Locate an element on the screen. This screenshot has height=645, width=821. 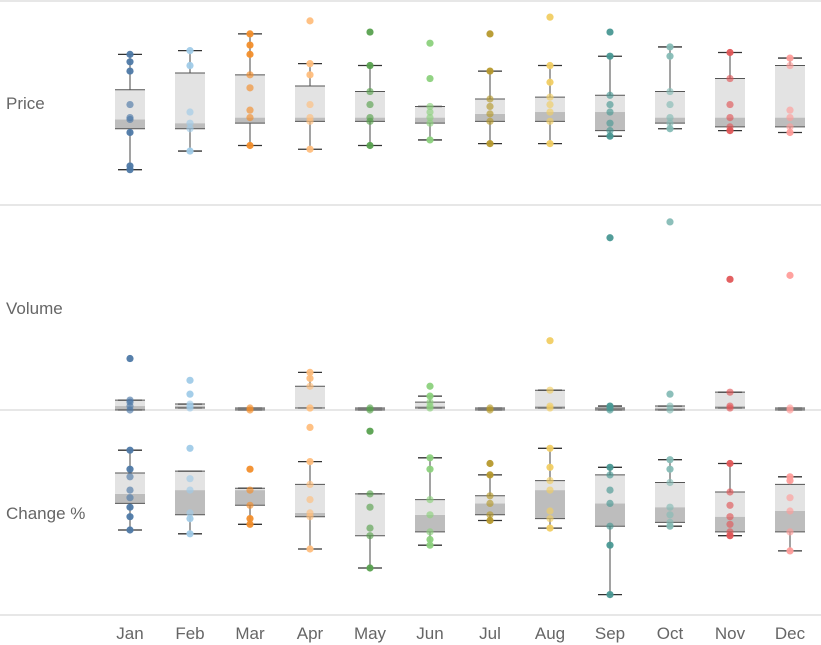
volume-apr-box-upper is located at coordinates (310, 397).